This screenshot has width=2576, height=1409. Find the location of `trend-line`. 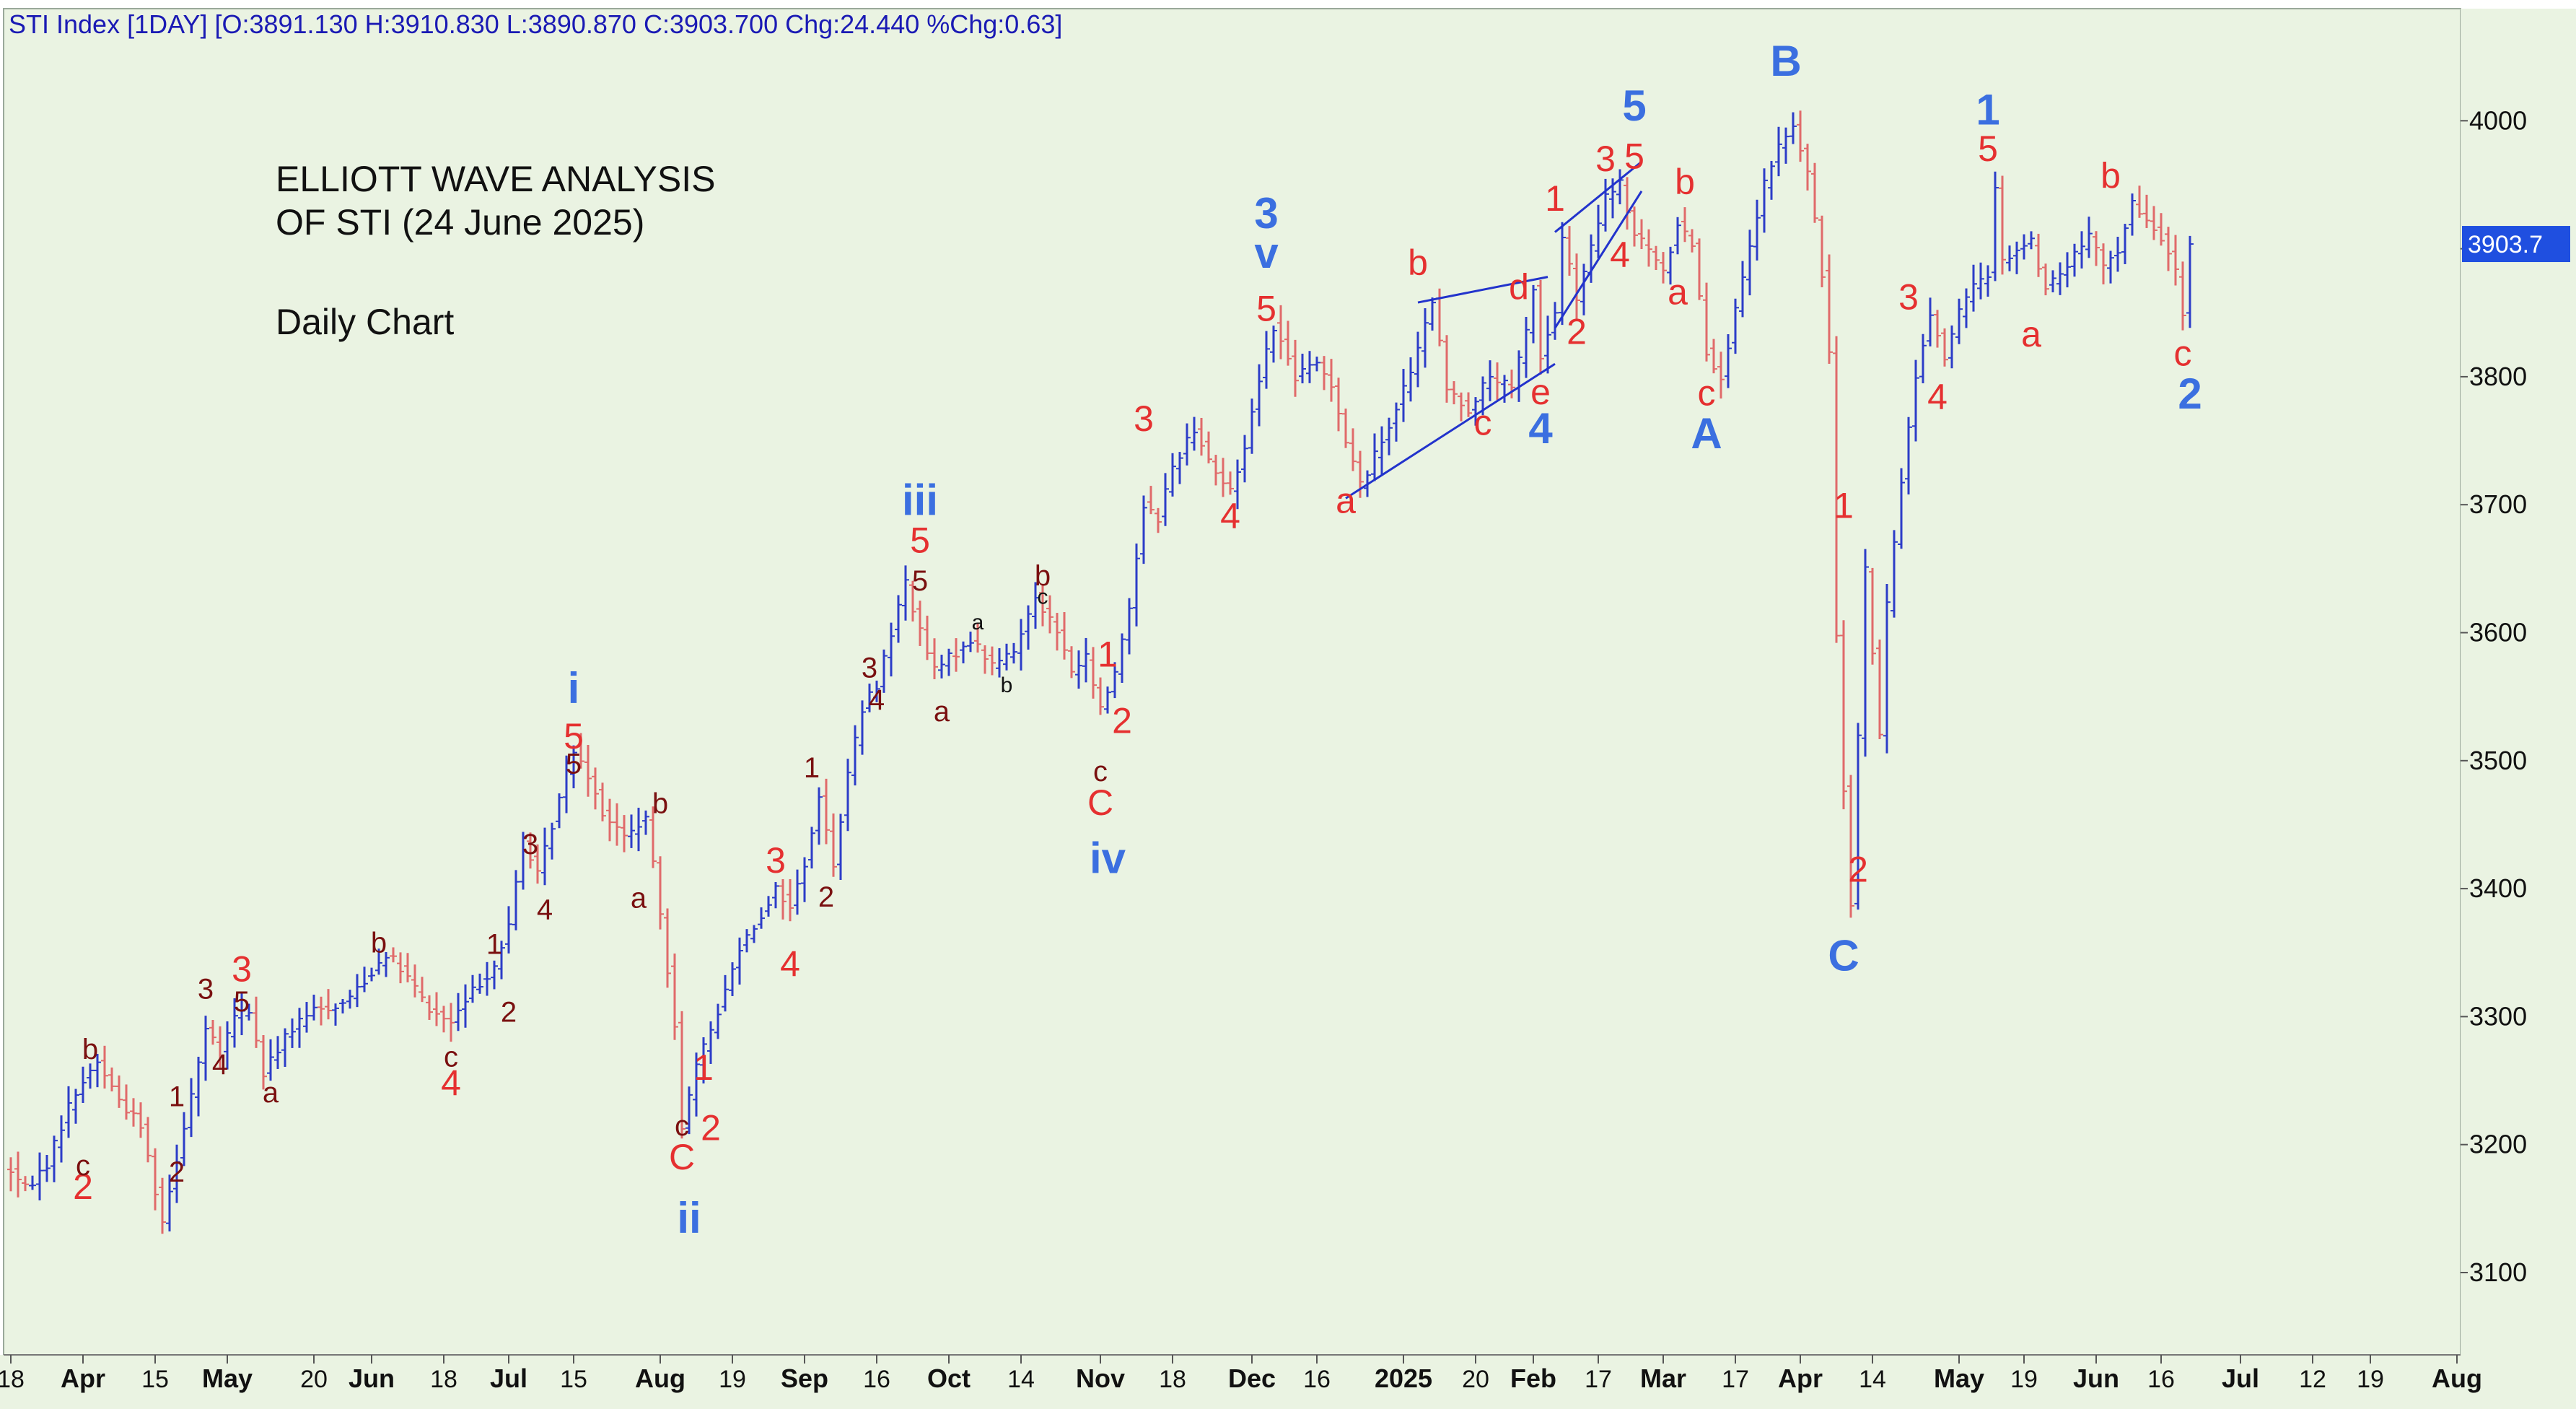

trend-line is located at coordinates (1450, 431).